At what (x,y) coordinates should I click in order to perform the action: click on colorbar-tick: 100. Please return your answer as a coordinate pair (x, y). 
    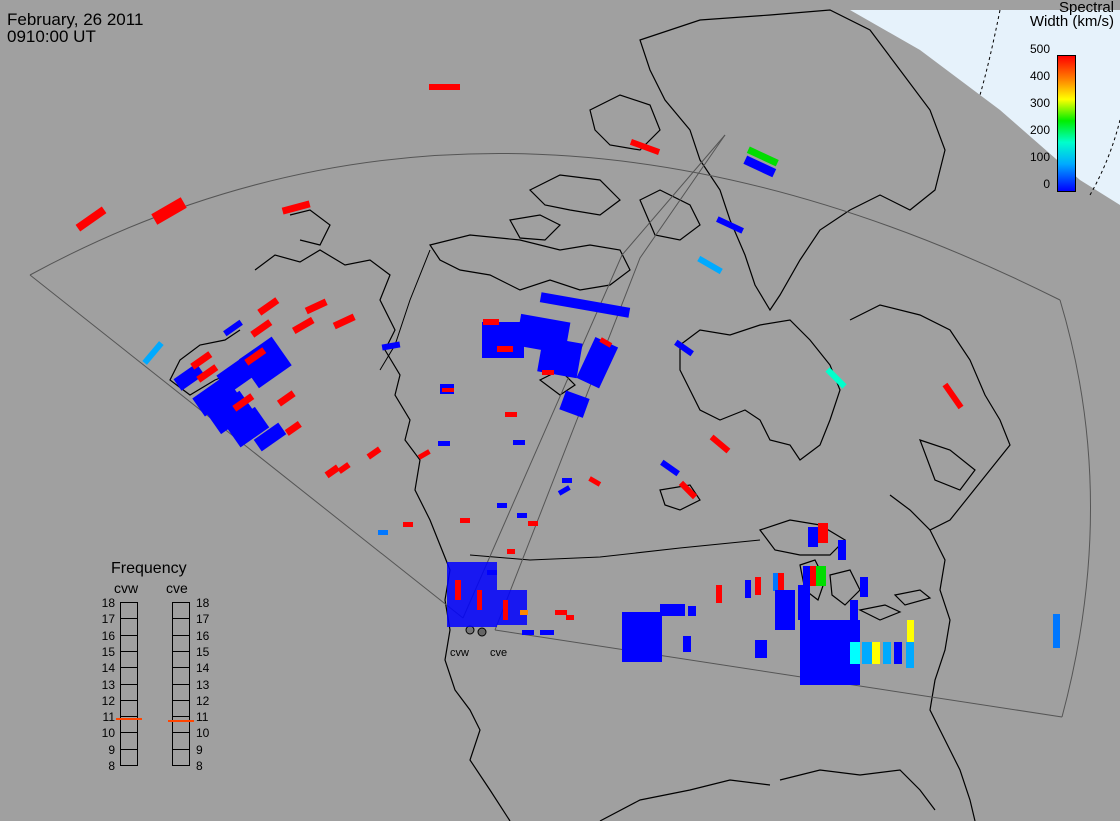
    Looking at the image, I should click on (1039, 157).